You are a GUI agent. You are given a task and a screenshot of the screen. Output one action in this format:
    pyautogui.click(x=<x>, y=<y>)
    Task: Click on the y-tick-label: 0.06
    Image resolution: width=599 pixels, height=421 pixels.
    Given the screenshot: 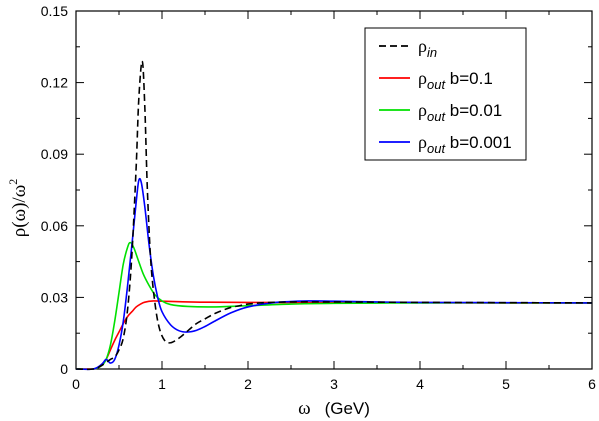 What is the action you would take?
    pyautogui.click(x=54, y=226)
    